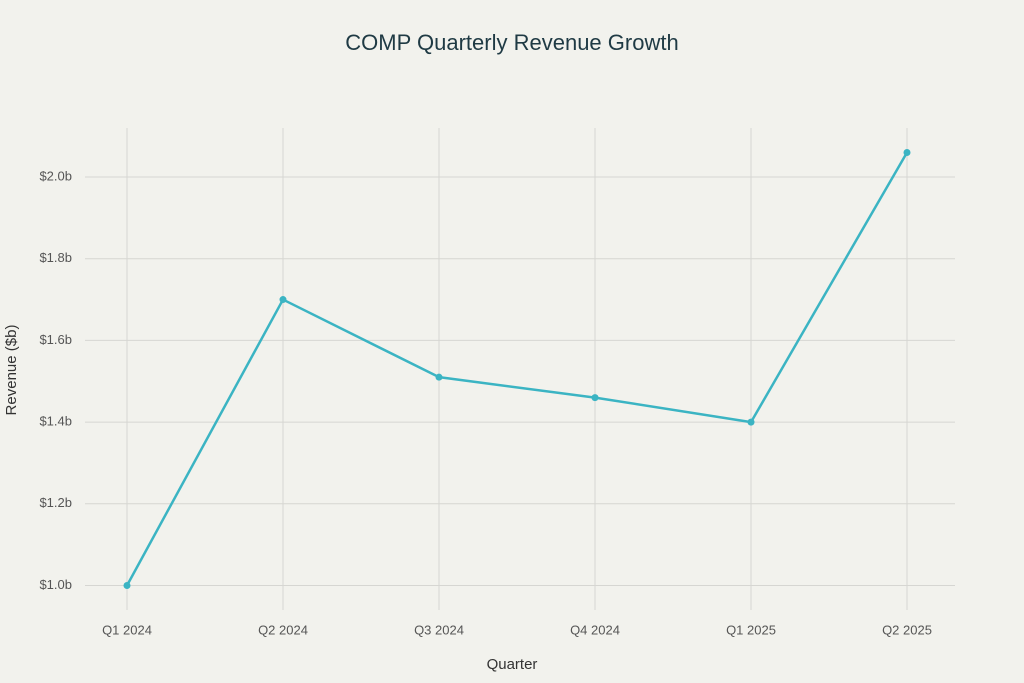 This screenshot has height=683, width=1024. What do you see at coordinates (283, 629) in the screenshot?
I see `x-tick-label: Q2 2024` at bounding box center [283, 629].